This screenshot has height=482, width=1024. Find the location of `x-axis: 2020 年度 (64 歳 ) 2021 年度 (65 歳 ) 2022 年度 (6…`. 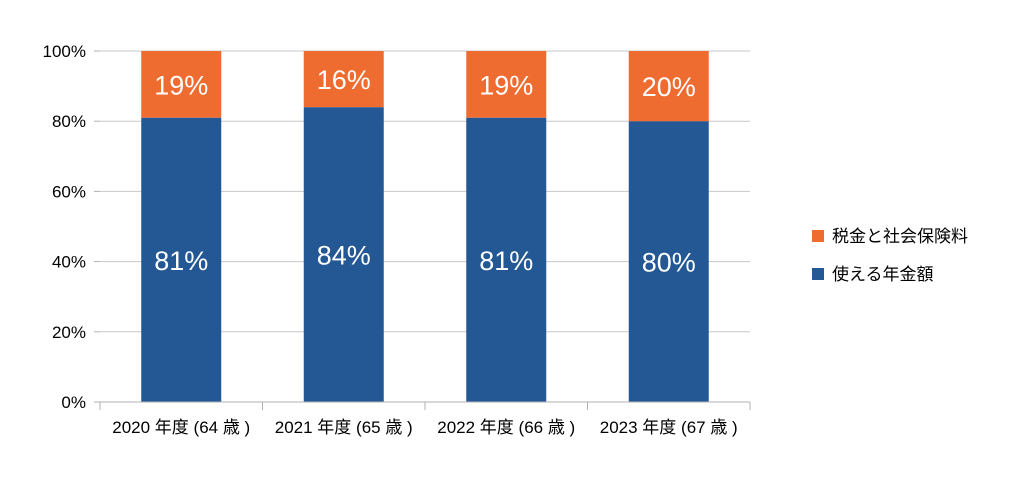

x-axis: 2020 年度 (64 歳 ) 2021 年度 (65 歳 ) 2022 年度 (6… is located at coordinates (425, 419).